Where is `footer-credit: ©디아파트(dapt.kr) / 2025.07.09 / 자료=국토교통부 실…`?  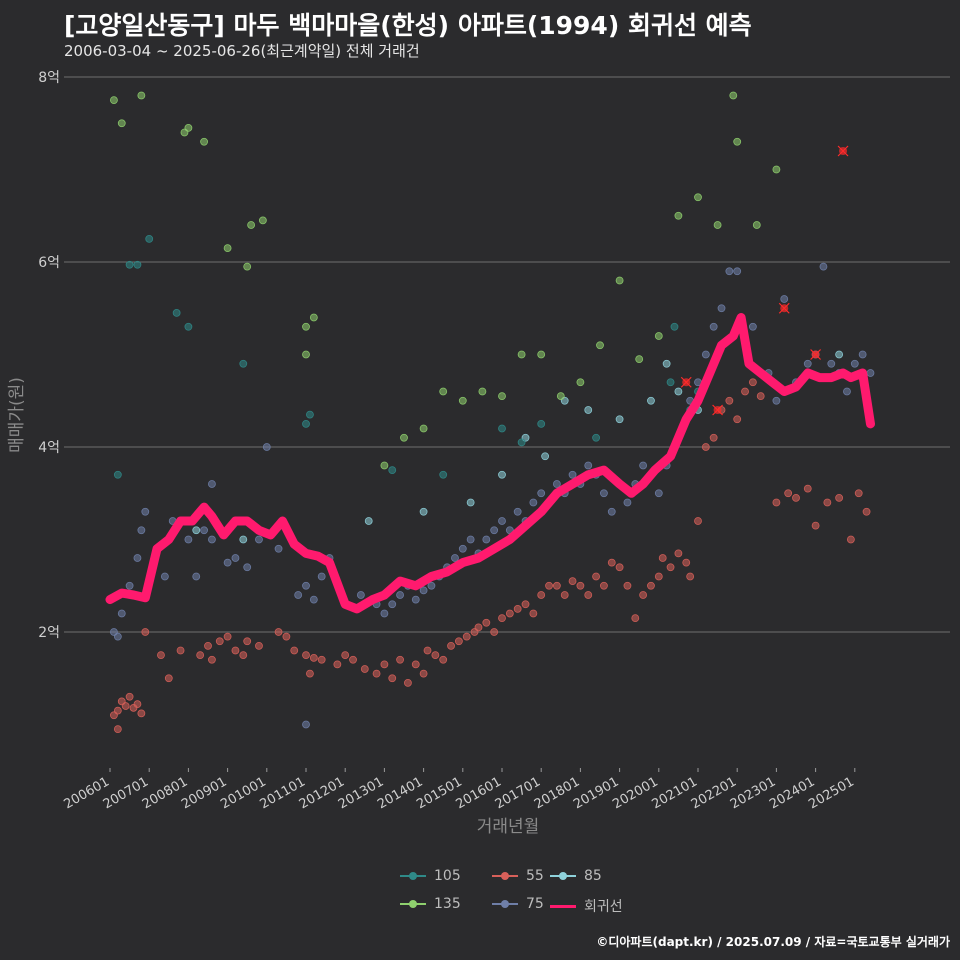 footer-credit: ©디아파트(dapt.kr) / 2025.07.09 / 자료=국토교통부 실… is located at coordinates (773, 942).